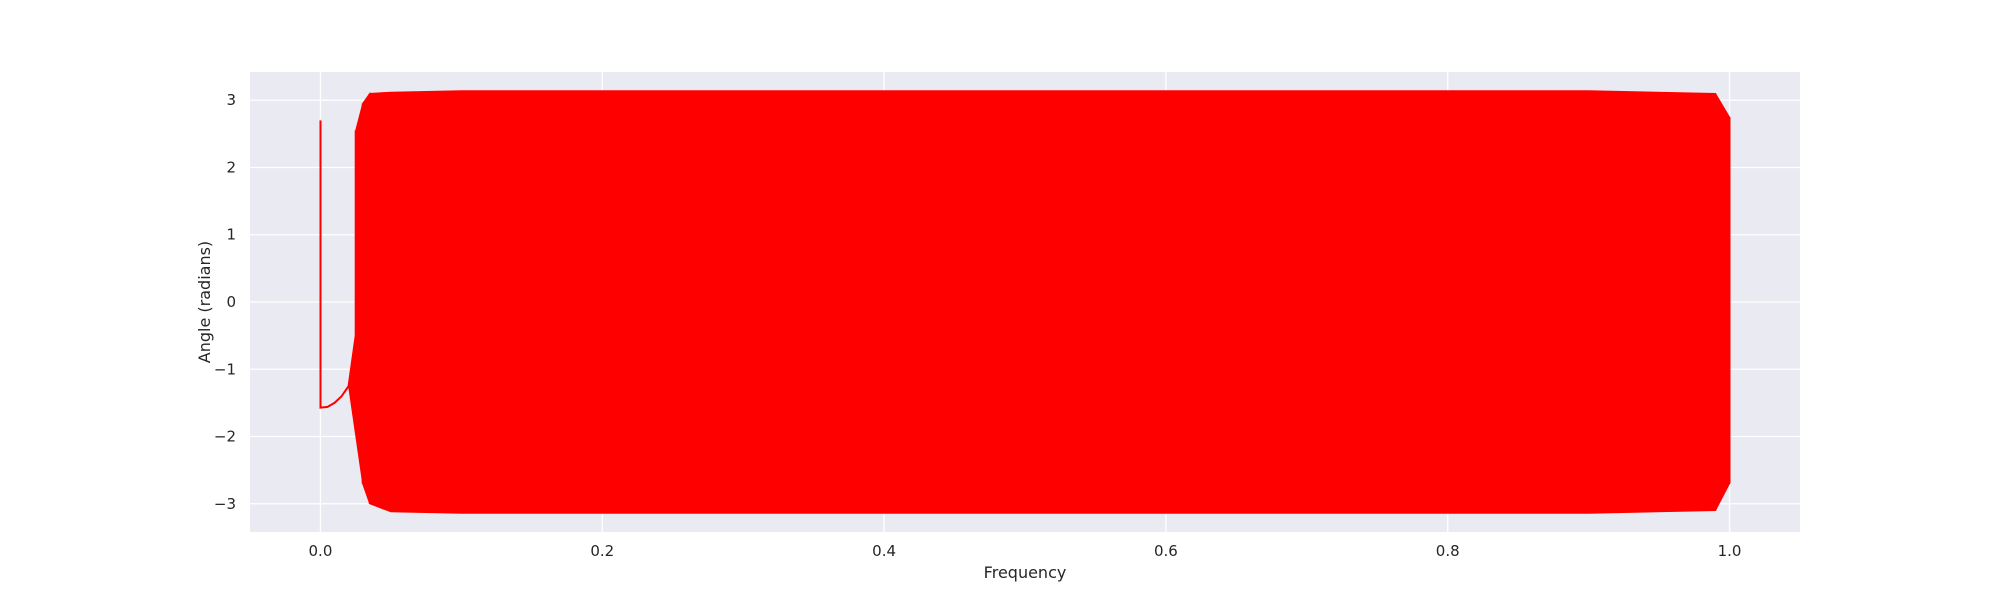  What do you see at coordinates (1025, 572) in the screenshot?
I see `x-axis-label: Frequency` at bounding box center [1025, 572].